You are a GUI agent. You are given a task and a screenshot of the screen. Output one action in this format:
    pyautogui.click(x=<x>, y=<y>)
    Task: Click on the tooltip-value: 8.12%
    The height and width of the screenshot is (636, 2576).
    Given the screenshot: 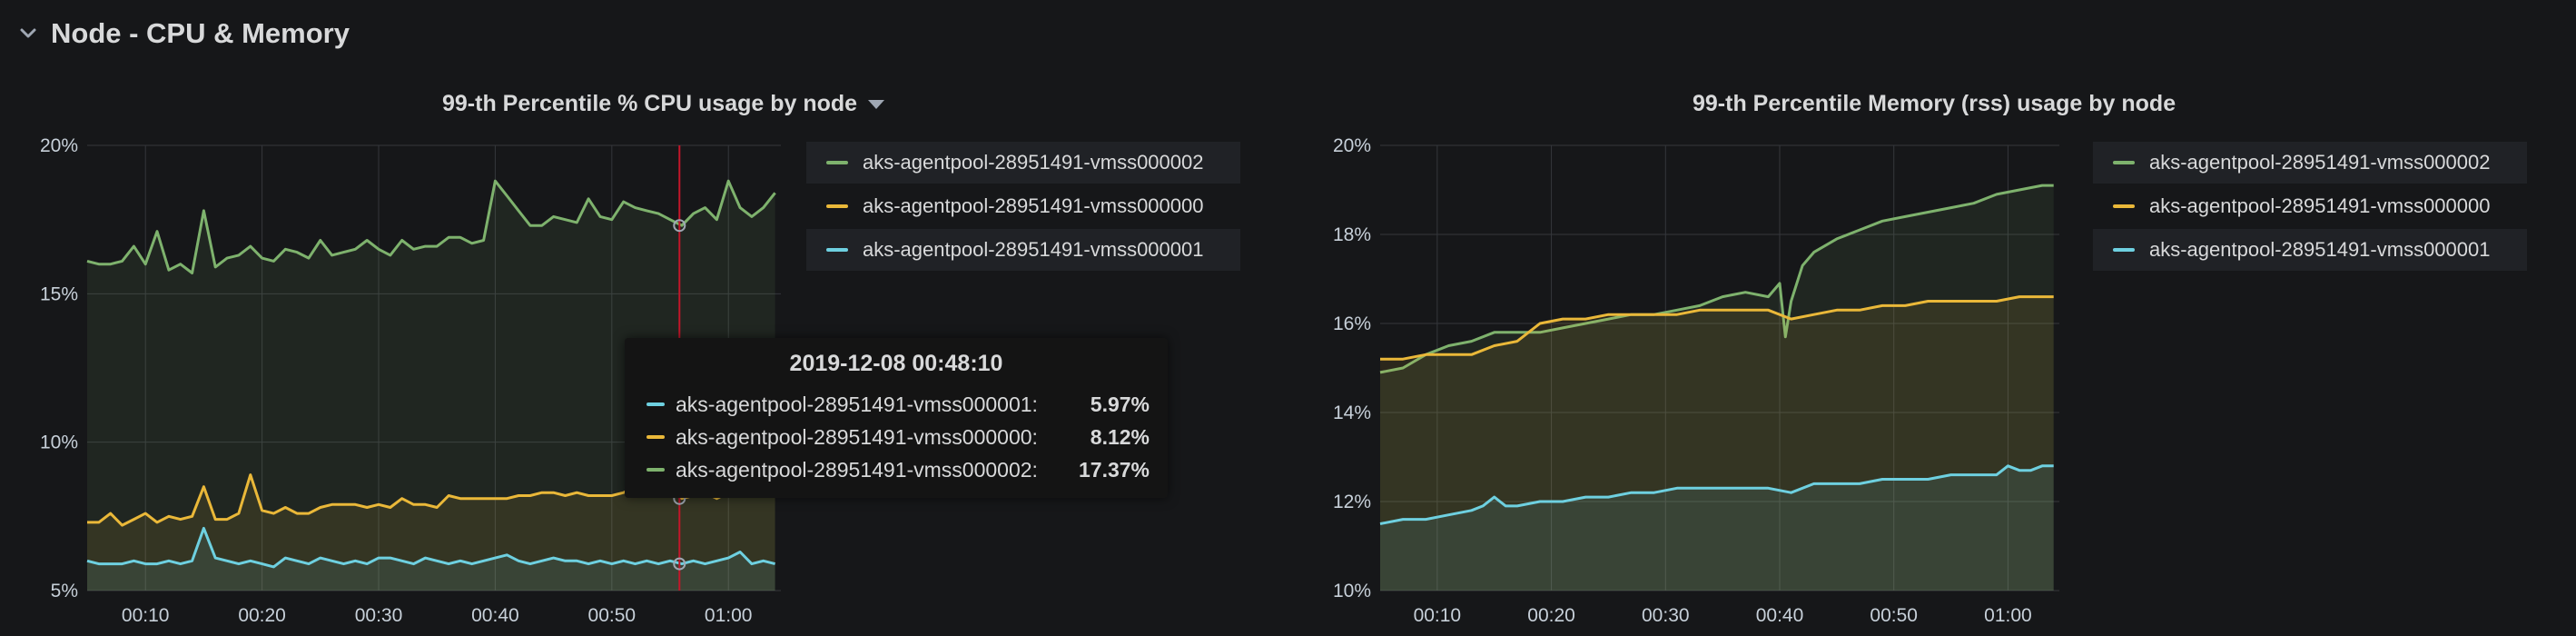 What is the action you would take?
    pyautogui.click(x=1120, y=436)
    